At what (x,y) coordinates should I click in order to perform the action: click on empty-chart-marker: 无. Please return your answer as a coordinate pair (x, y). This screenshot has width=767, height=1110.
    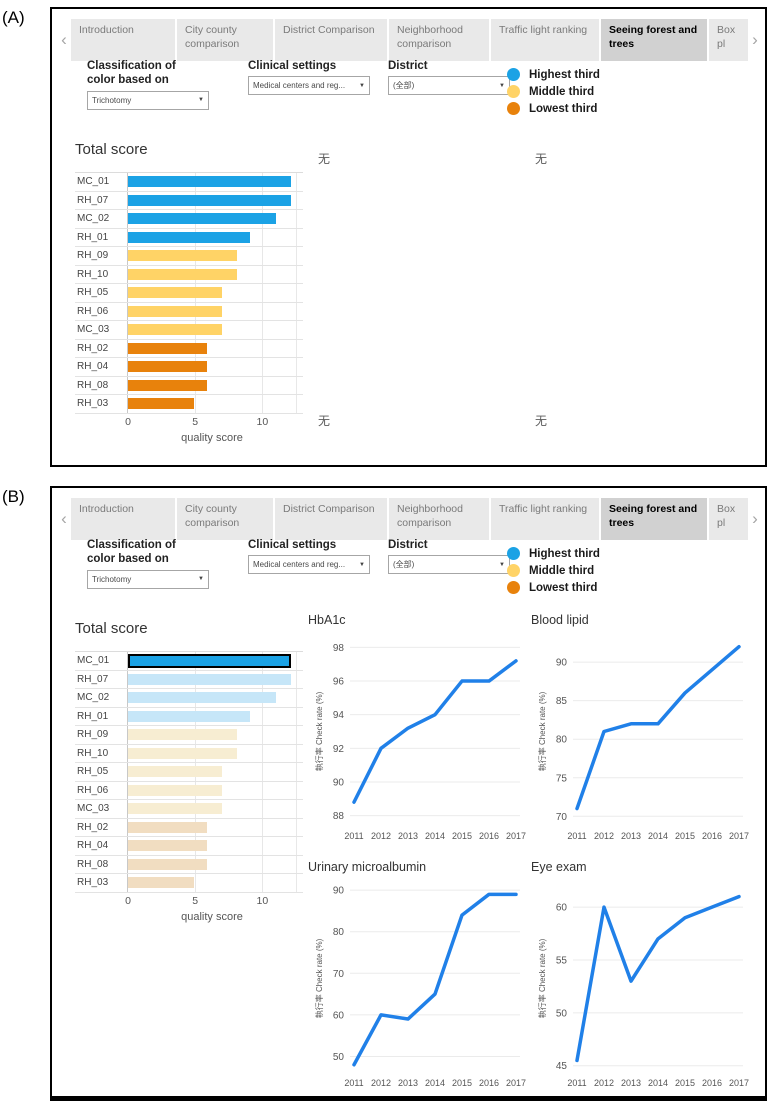
    Looking at the image, I should click on (541, 159).